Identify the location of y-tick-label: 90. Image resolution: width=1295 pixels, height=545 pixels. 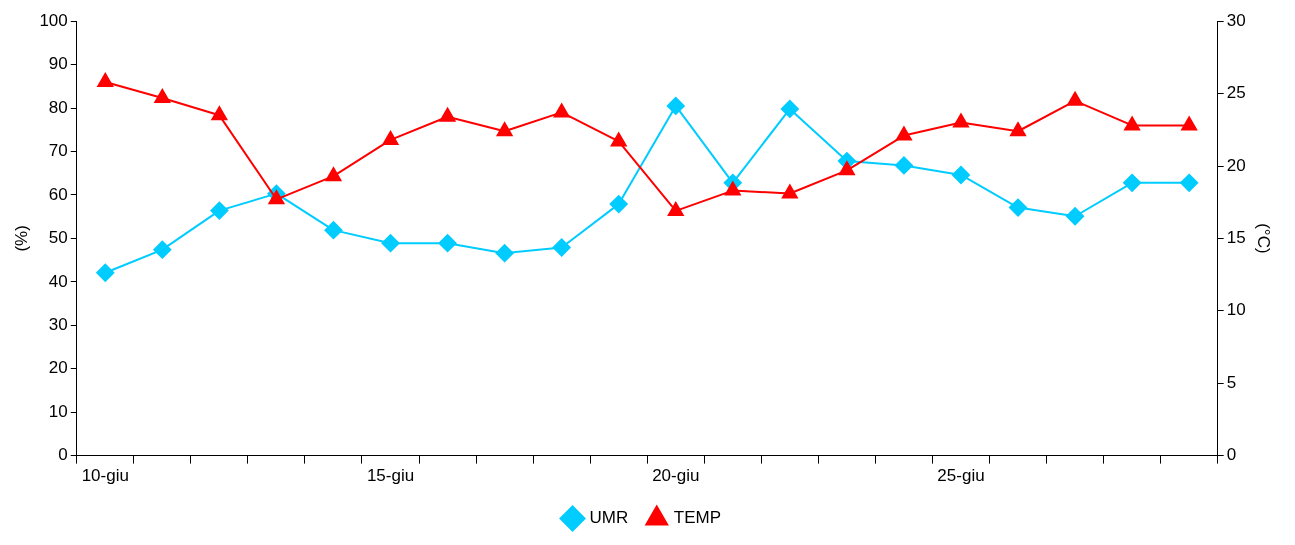
(58, 64).